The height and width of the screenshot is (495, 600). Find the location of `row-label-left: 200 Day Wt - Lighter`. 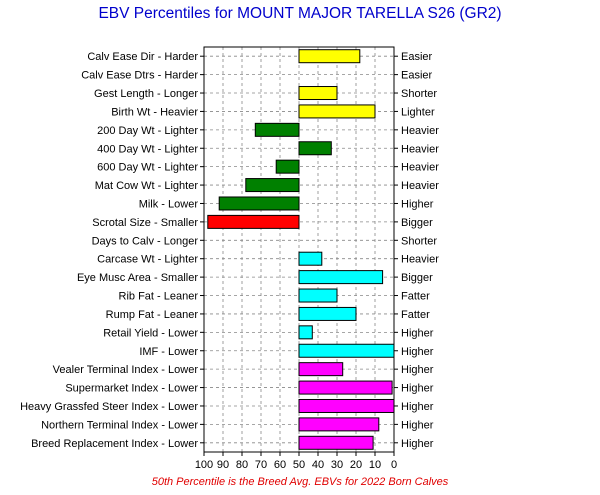

row-label-left: 200 Day Wt - Lighter is located at coordinates (147, 131).